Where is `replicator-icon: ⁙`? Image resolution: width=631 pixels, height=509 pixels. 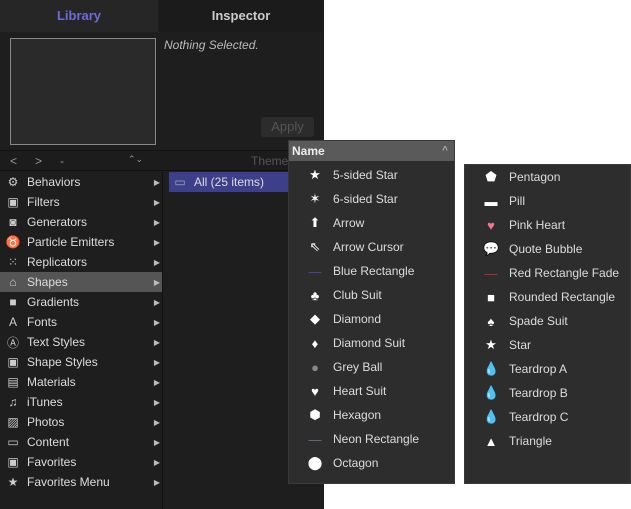 replicator-icon: ⁙ is located at coordinates (13, 262).